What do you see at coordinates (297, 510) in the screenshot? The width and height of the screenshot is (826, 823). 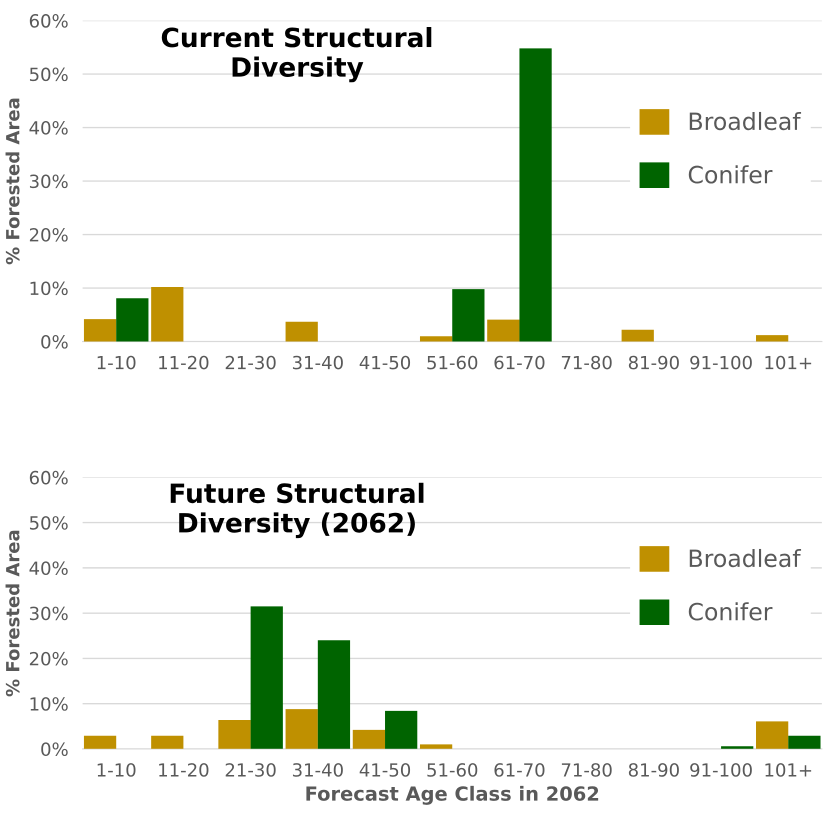 I see `text: Future Structural Diversity (2062)` at bounding box center [297, 510].